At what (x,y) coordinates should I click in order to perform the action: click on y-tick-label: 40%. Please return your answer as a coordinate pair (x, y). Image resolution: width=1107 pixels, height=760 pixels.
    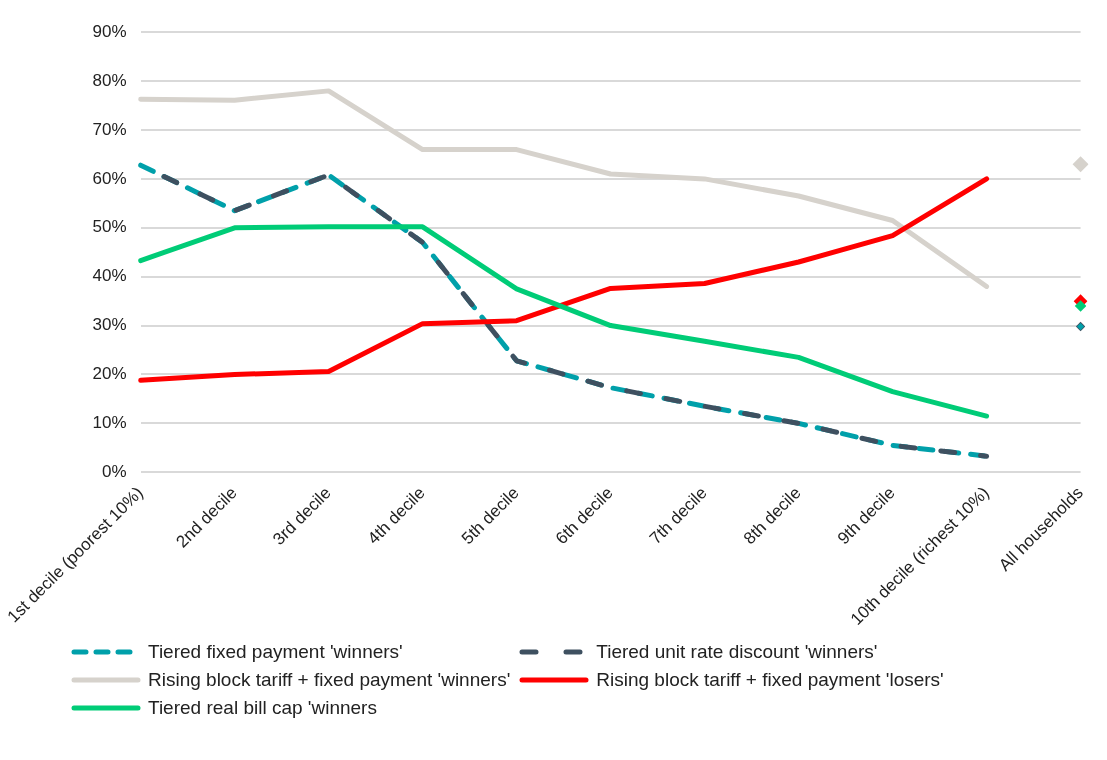
    Looking at the image, I should click on (109, 276).